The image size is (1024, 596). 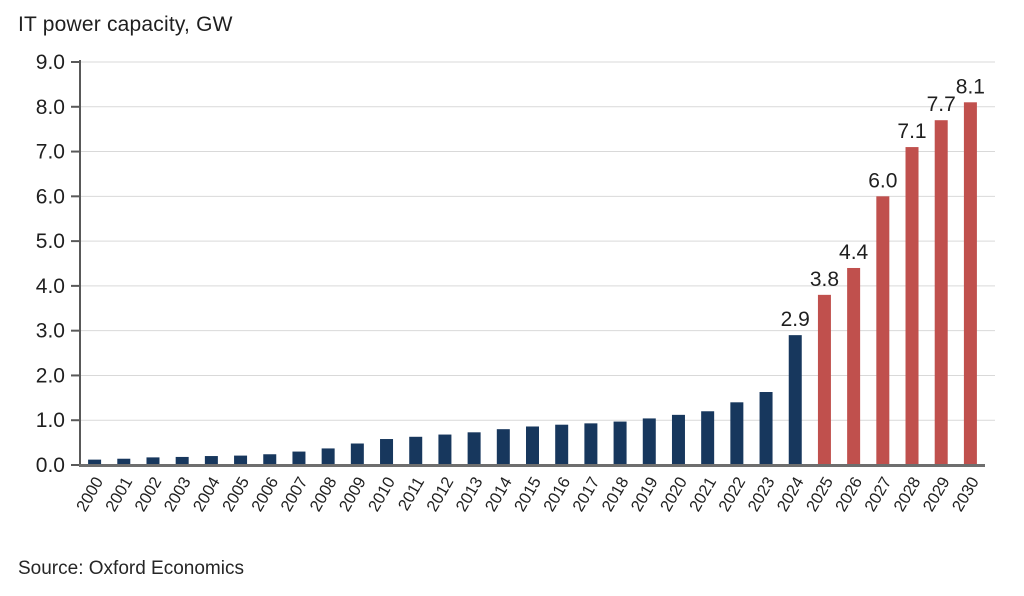 What do you see at coordinates (528, 494) in the screenshot?
I see `x-label-2015: 2015` at bounding box center [528, 494].